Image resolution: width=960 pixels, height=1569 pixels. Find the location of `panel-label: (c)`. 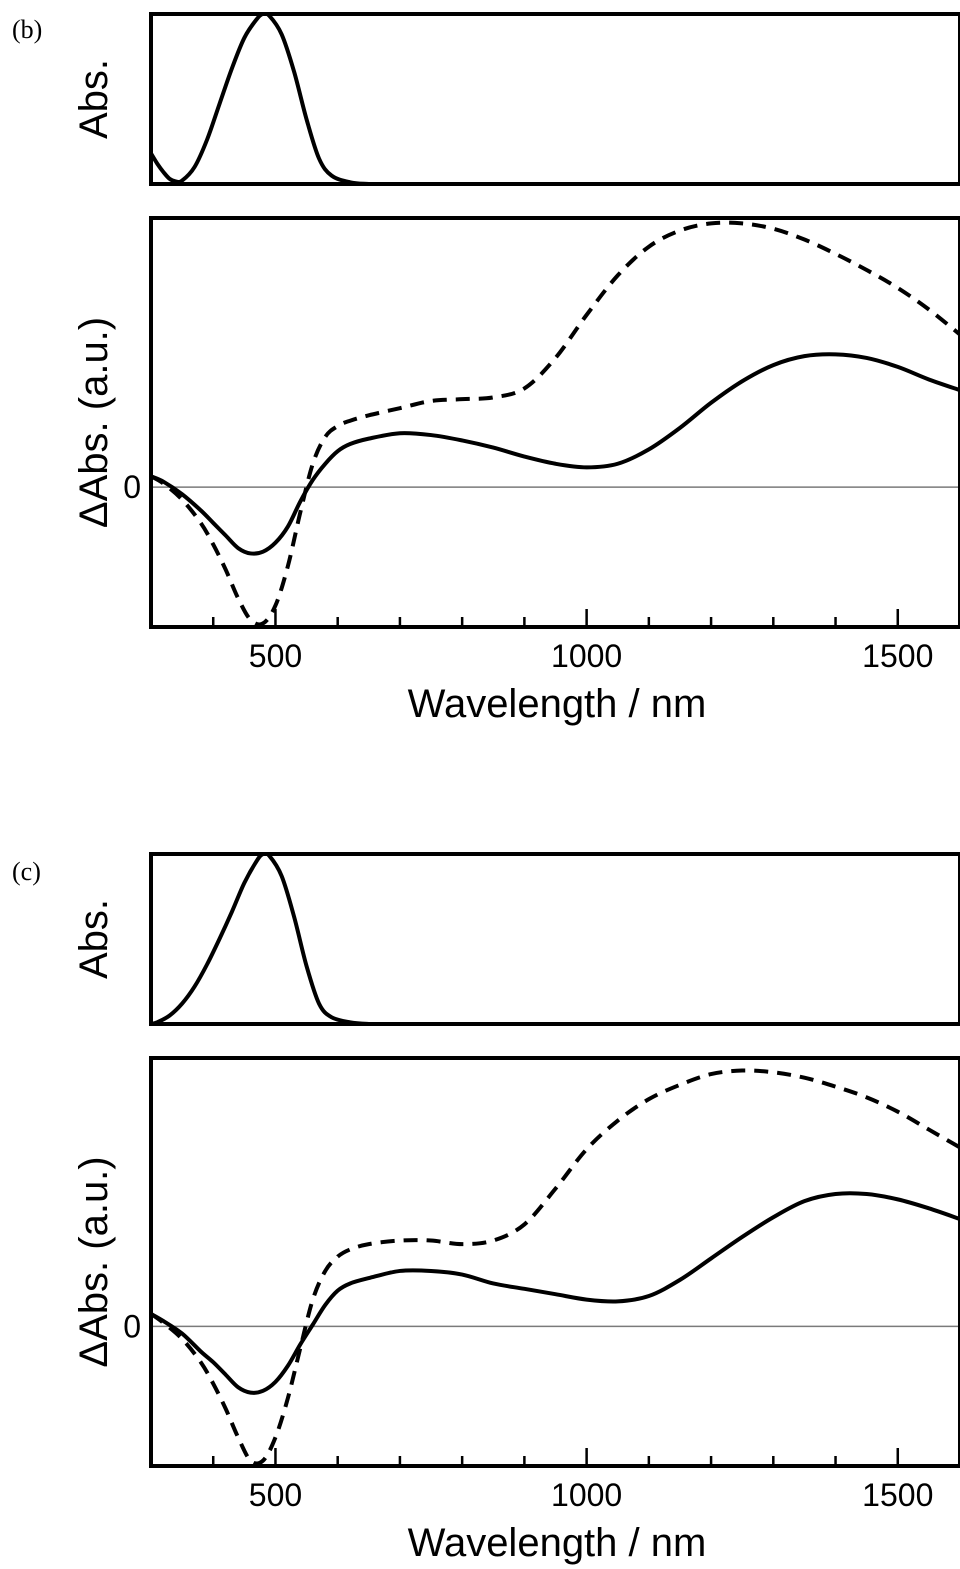

panel-label: (c) is located at coordinates (26, 871).